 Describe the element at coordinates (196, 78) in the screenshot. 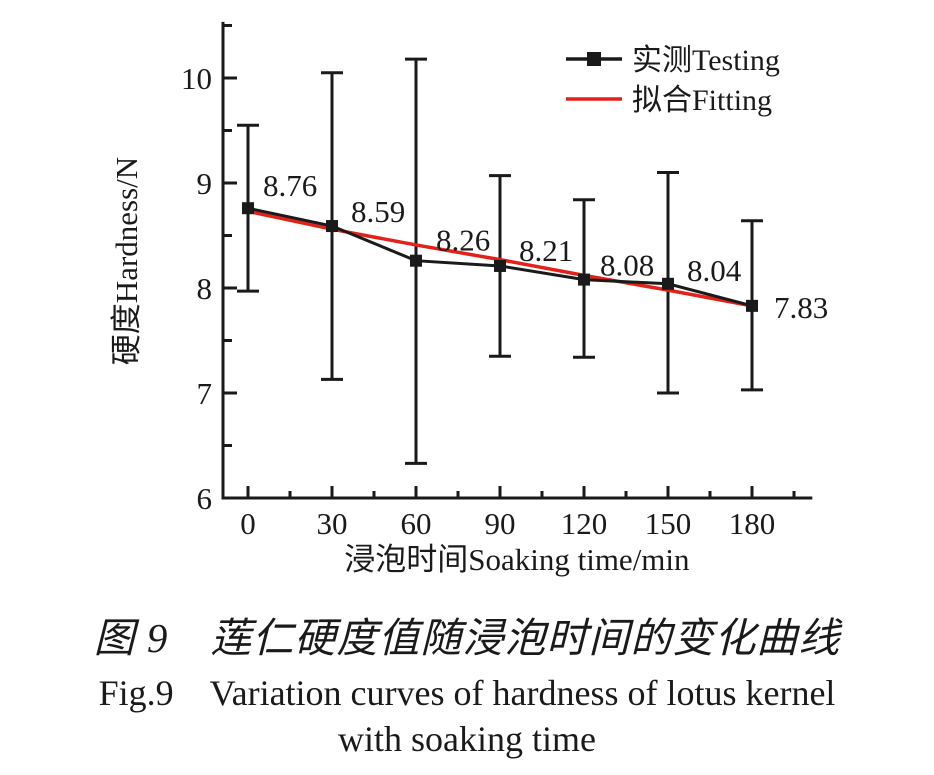

I see `y-tick-label: 10` at that location.